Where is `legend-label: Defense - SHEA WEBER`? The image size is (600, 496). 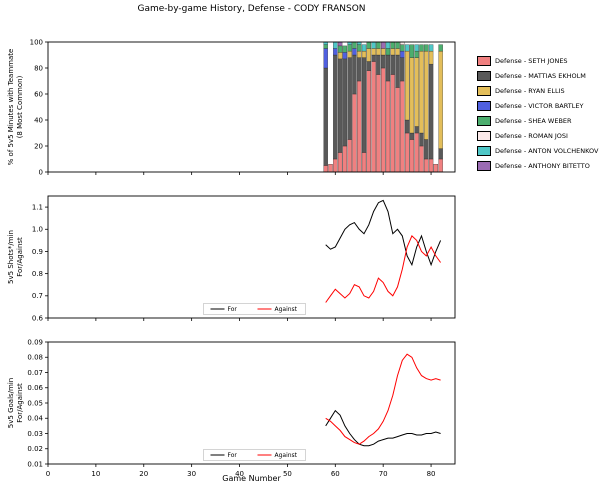 legend-label: Defense - SHEA WEBER is located at coordinates (533, 121).